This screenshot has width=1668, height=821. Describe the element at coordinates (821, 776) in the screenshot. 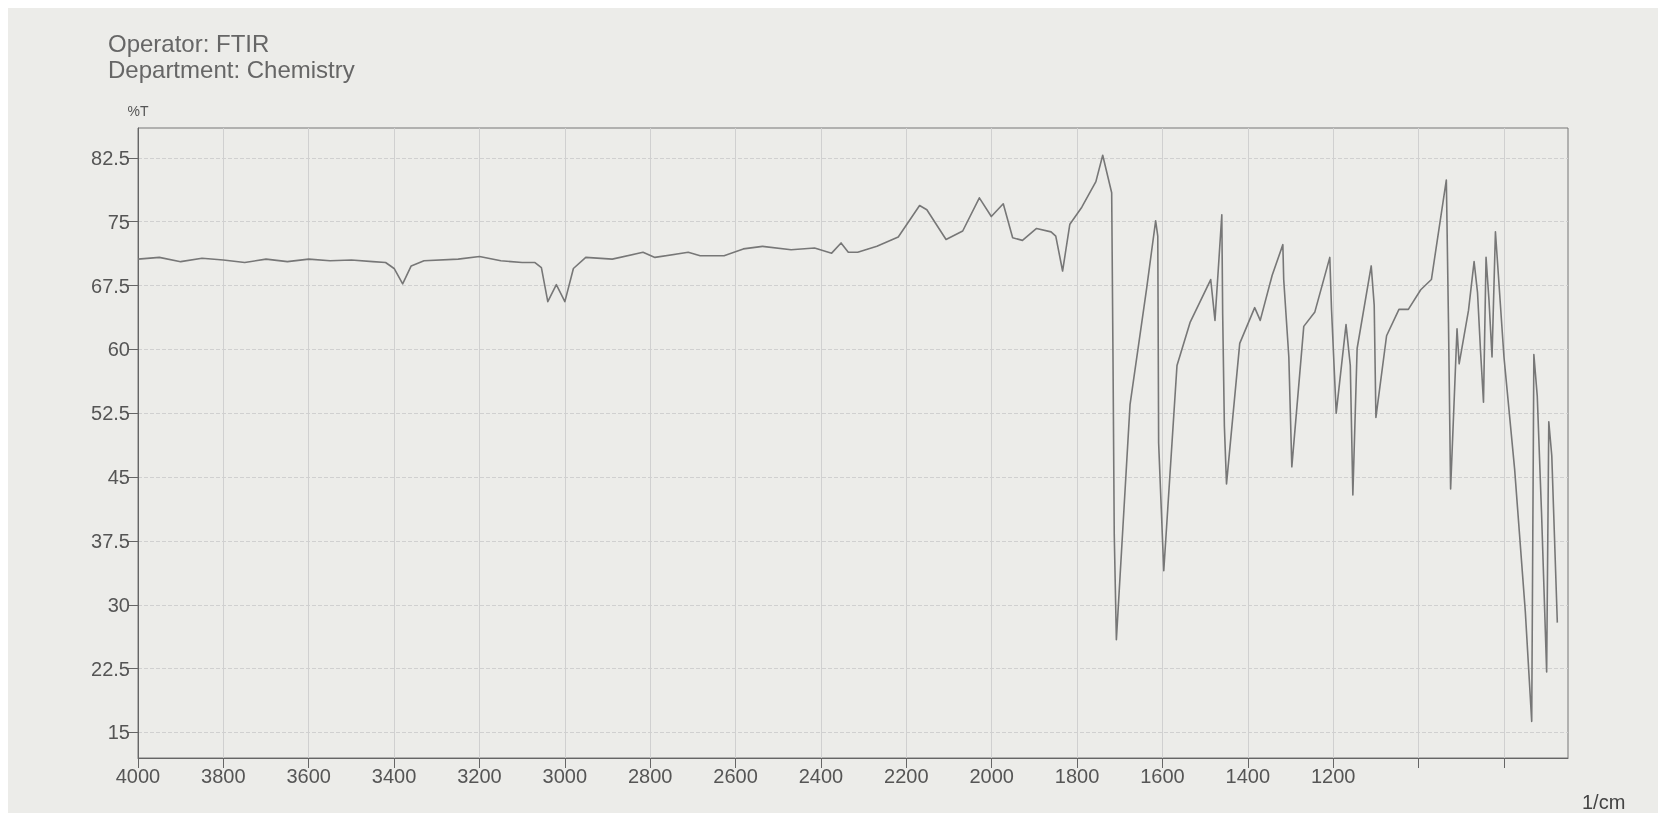

I see `x-tick-label: 2400` at that location.